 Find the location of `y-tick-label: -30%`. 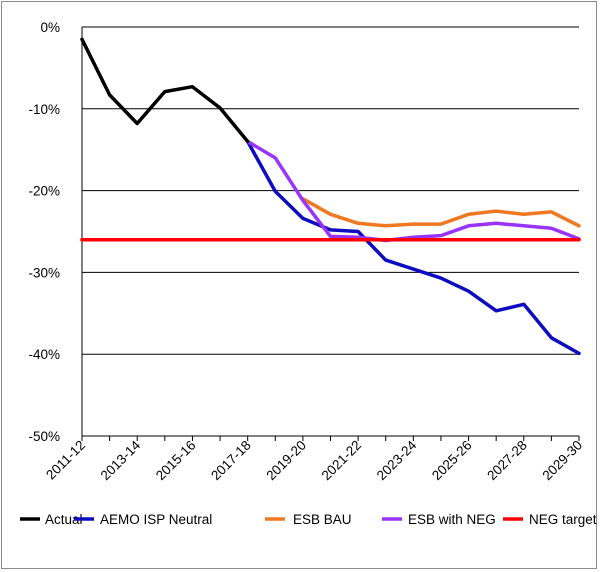

y-tick-label: -30% is located at coordinates (44, 272).